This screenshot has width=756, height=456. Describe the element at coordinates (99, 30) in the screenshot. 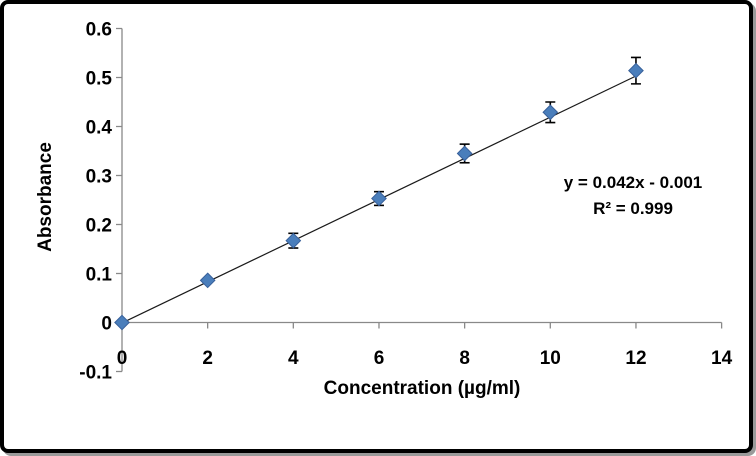

I see `y-tick-label: 0.6` at that location.